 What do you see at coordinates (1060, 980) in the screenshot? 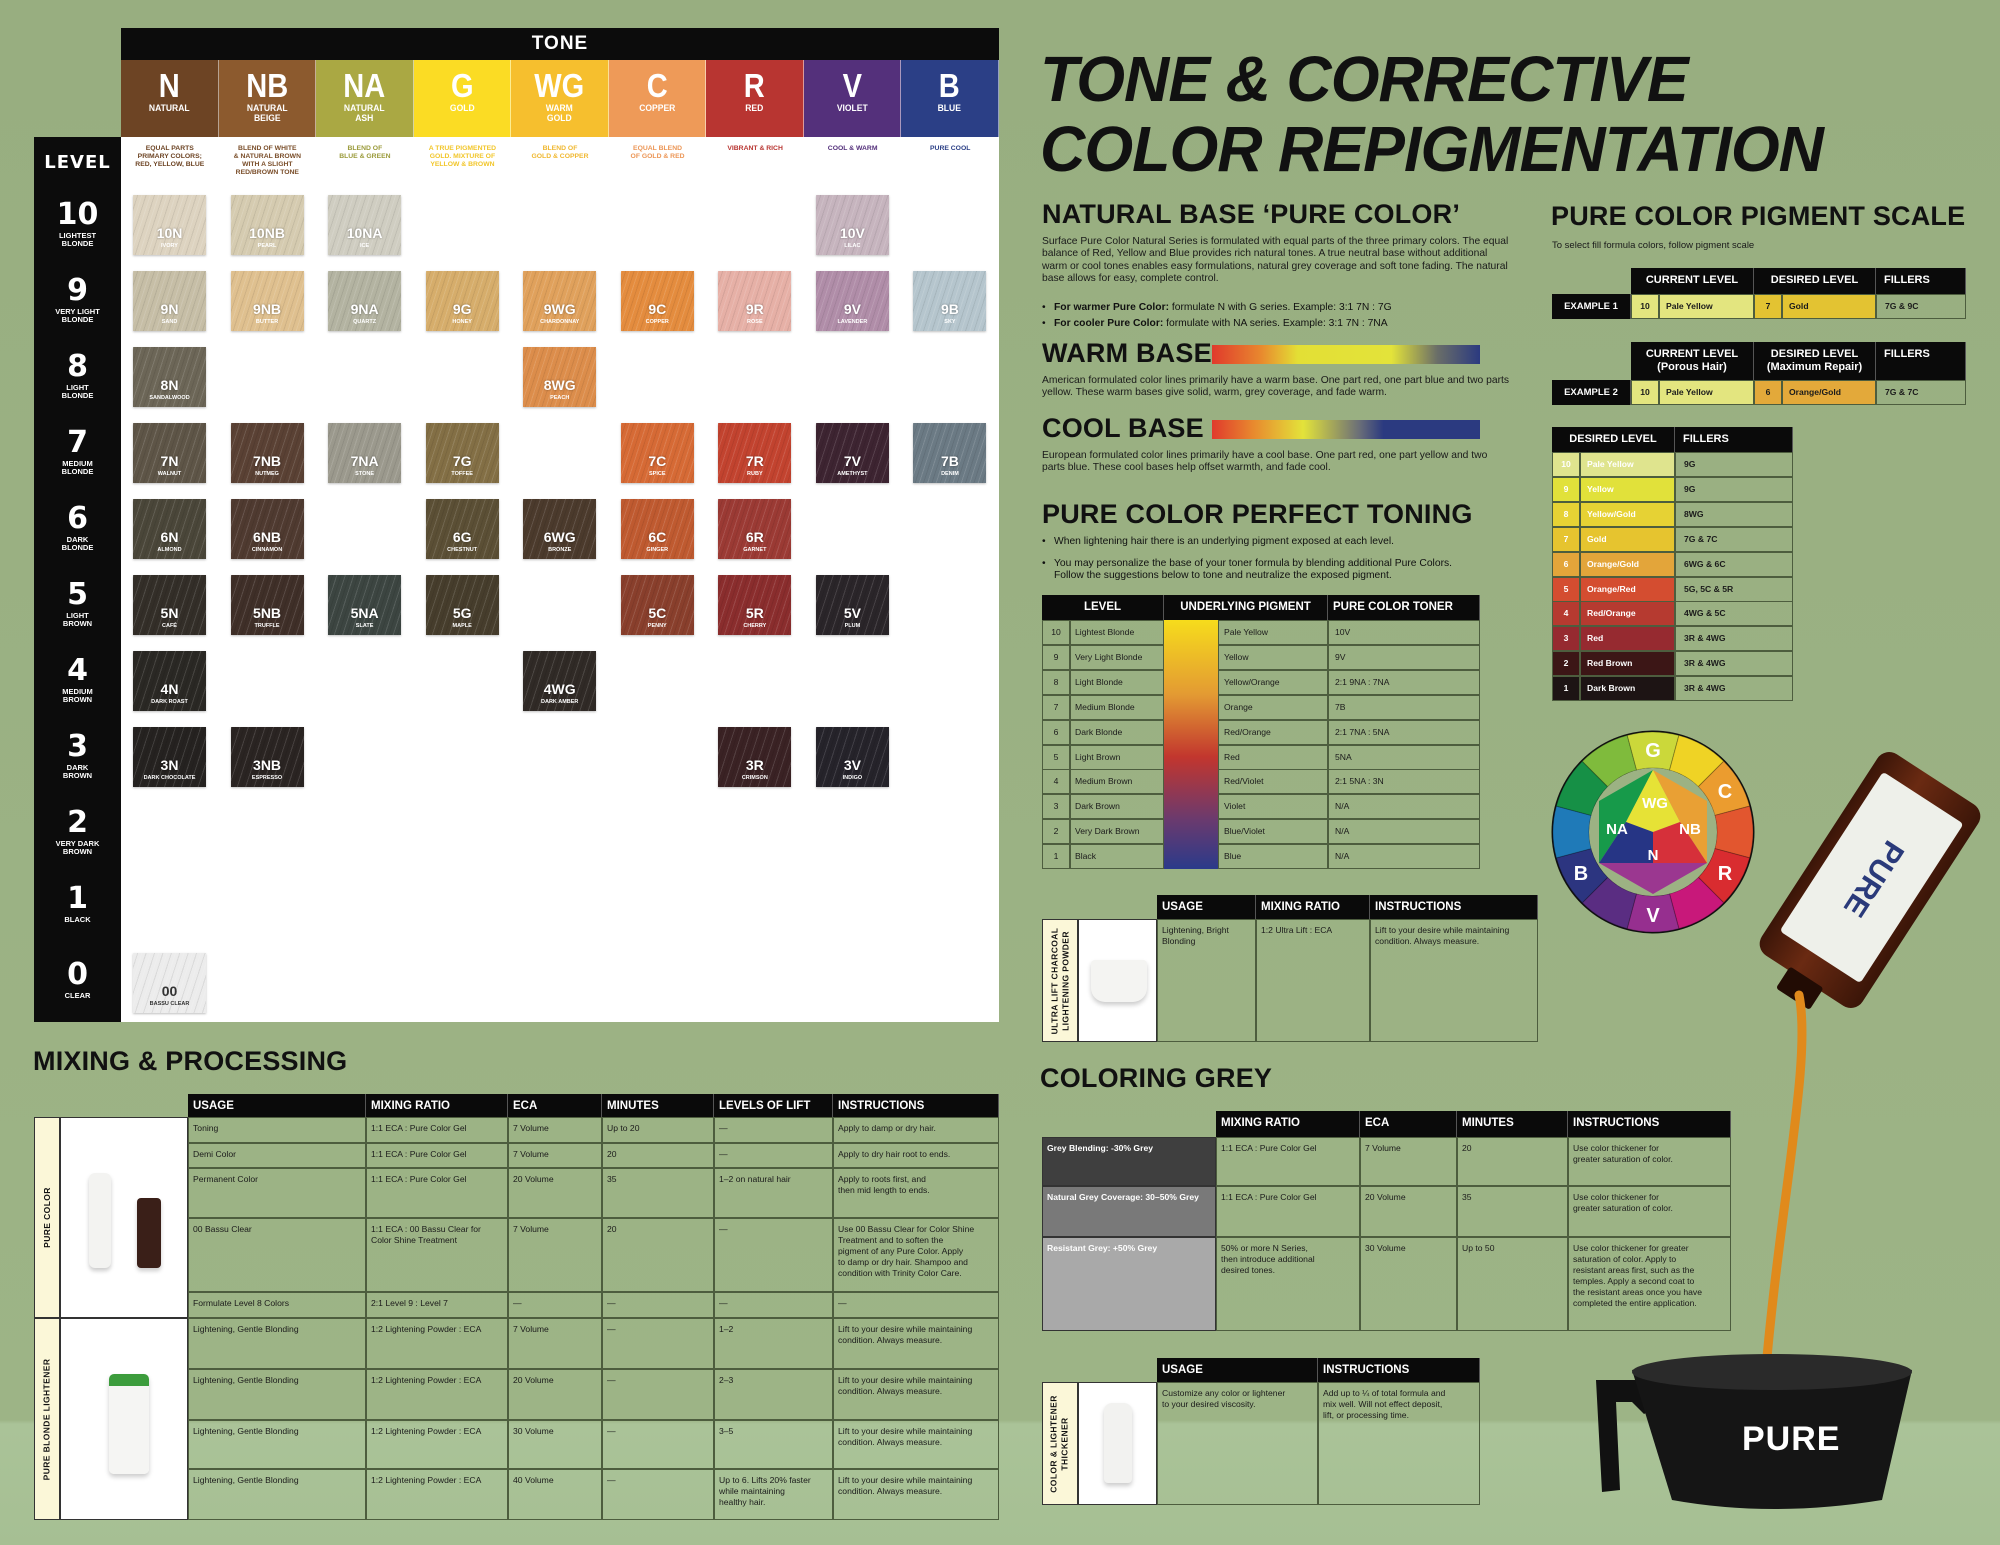
I see `ultra-lift-label: ULTRA LIFT CHARCOAL LIGHTENING POWDER` at bounding box center [1060, 980].